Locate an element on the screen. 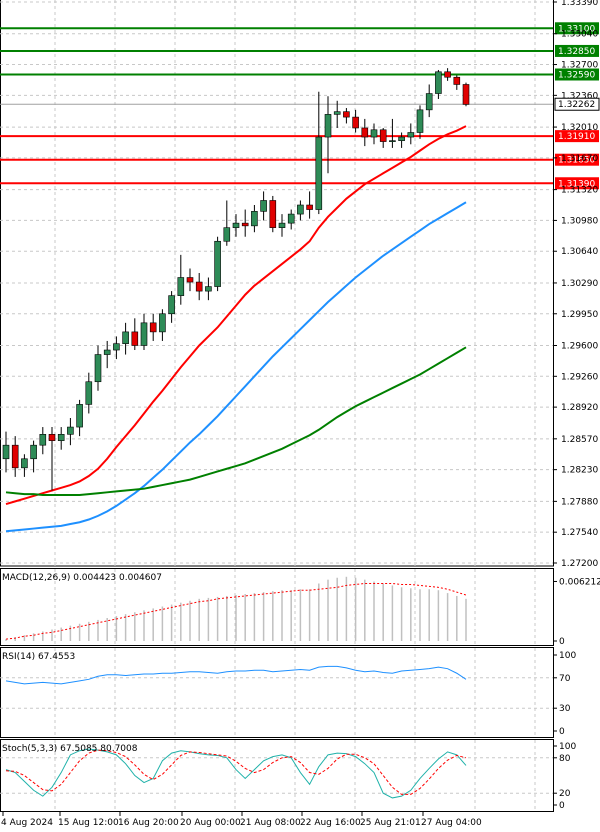 The image size is (600, 832). price-tick-label: 1.31320 is located at coordinates (579, 191).